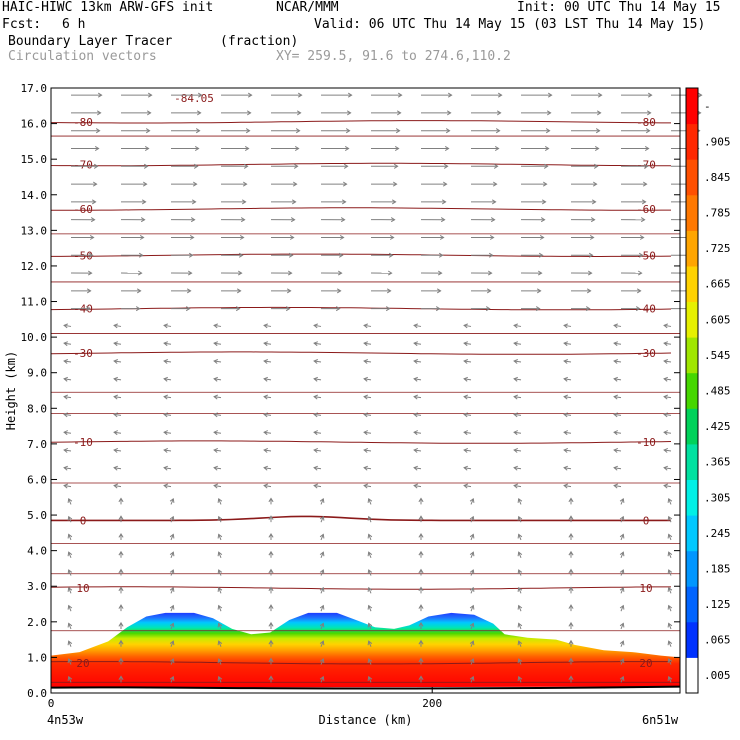 This screenshot has height=740, width=740. I want to click on colorbar-label: .845, so click(717, 177).